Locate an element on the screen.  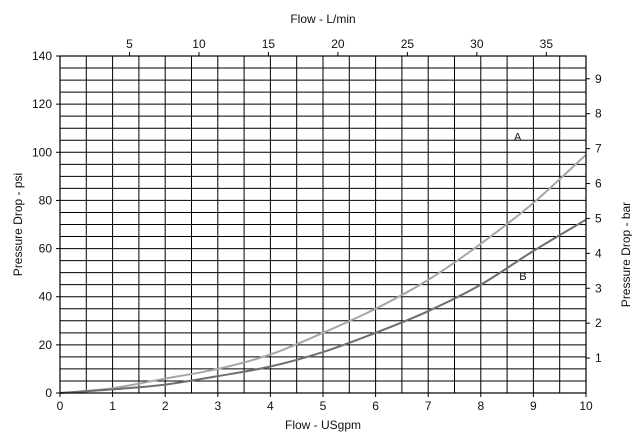
x-tick-label: 0 is located at coordinates (60, 406).